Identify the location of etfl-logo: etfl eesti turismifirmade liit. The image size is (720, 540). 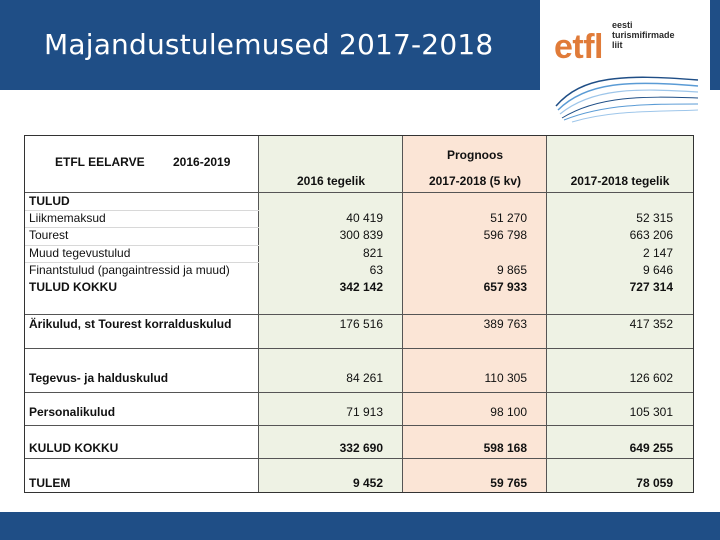
(625, 64).